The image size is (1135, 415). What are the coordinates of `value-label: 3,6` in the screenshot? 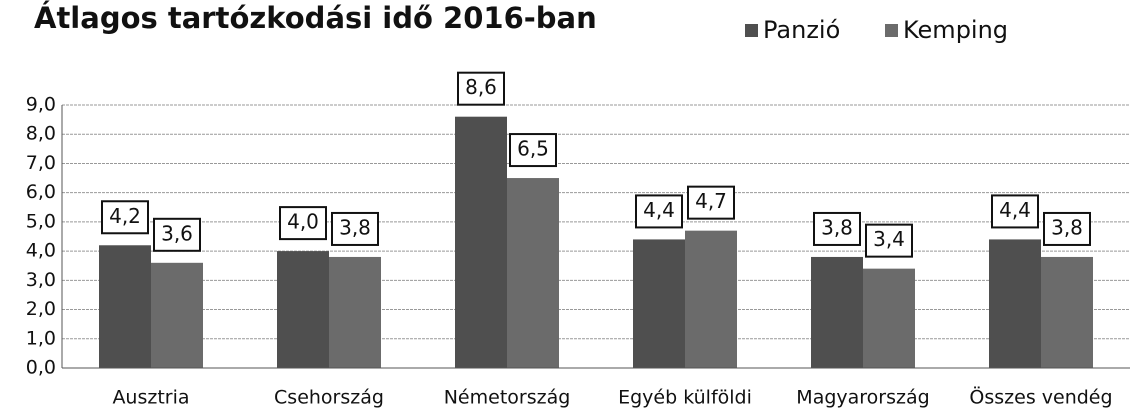 It's located at (177, 233).